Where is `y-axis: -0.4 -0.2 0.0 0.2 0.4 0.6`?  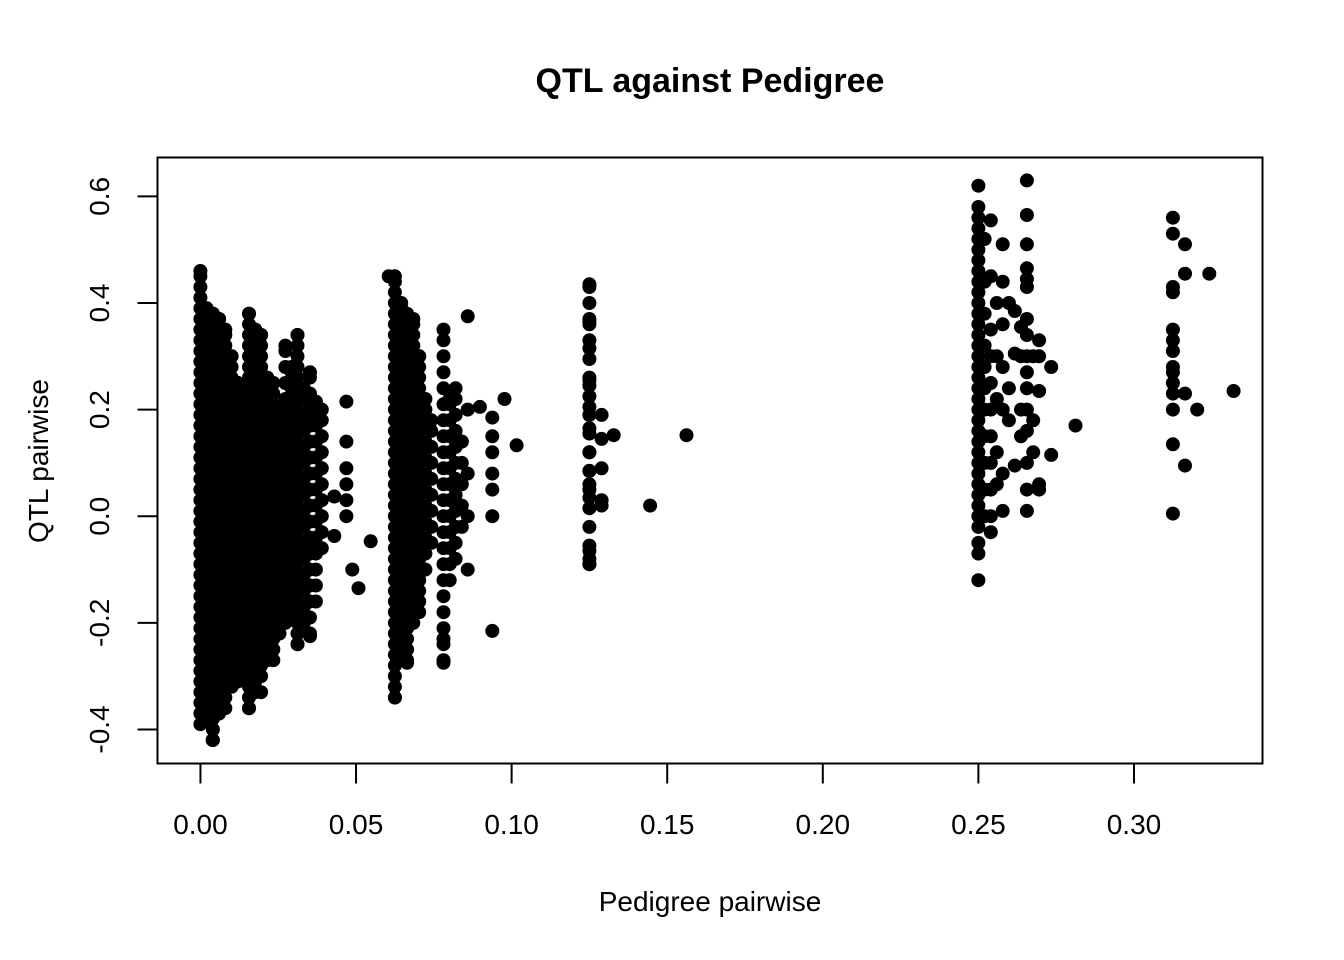 y-axis: -0.4 -0.2 0.0 0.2 0.4 0.6 is located at coordinates (121, 465).